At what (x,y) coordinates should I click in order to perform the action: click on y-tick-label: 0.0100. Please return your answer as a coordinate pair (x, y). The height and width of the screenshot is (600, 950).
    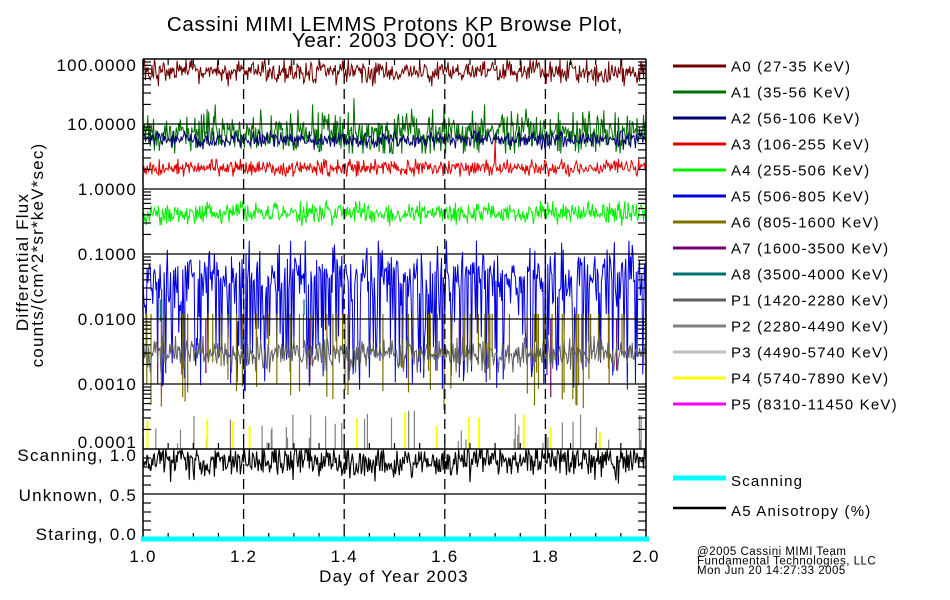
    Looking at the image, I should click on (107, 319).